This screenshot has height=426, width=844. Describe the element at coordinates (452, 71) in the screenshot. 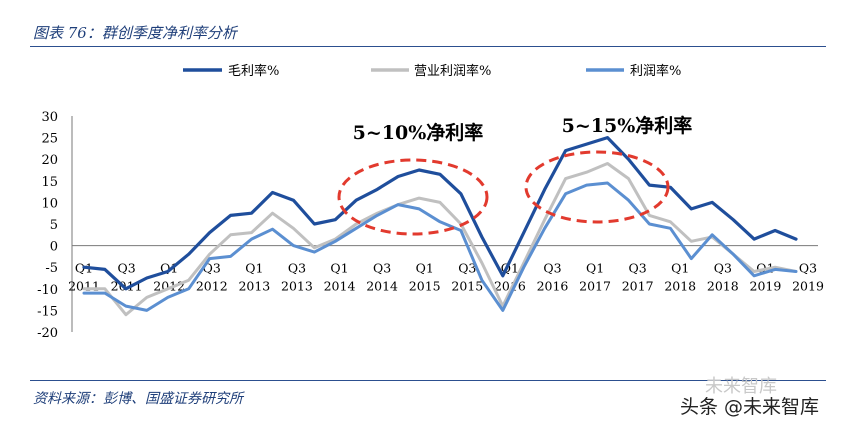

I see `legend-label-1: 营业利润率%` at that location.